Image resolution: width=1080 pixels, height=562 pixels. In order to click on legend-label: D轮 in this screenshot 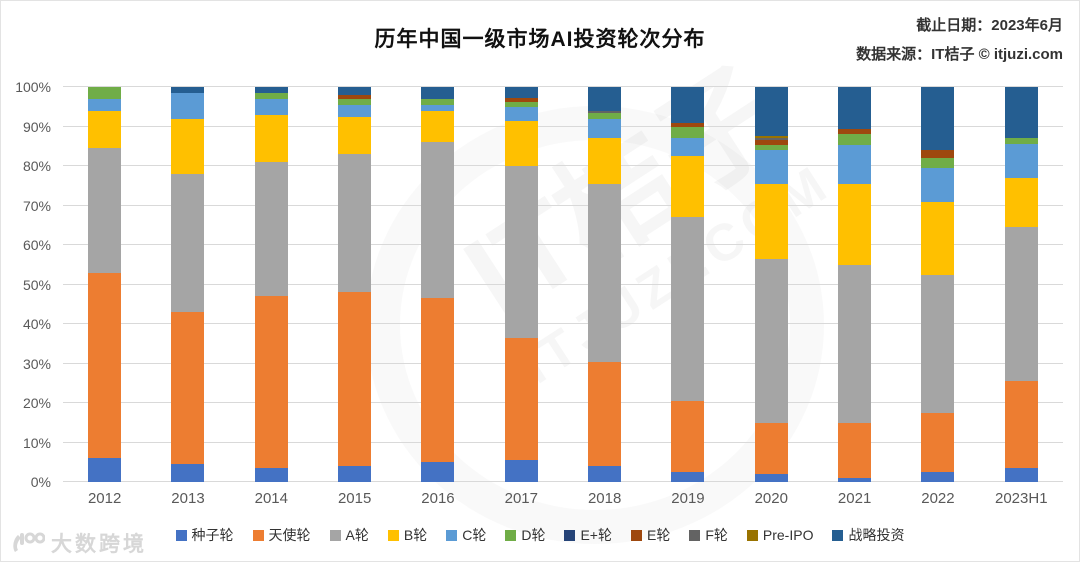, I will do `click(533, 535)`.